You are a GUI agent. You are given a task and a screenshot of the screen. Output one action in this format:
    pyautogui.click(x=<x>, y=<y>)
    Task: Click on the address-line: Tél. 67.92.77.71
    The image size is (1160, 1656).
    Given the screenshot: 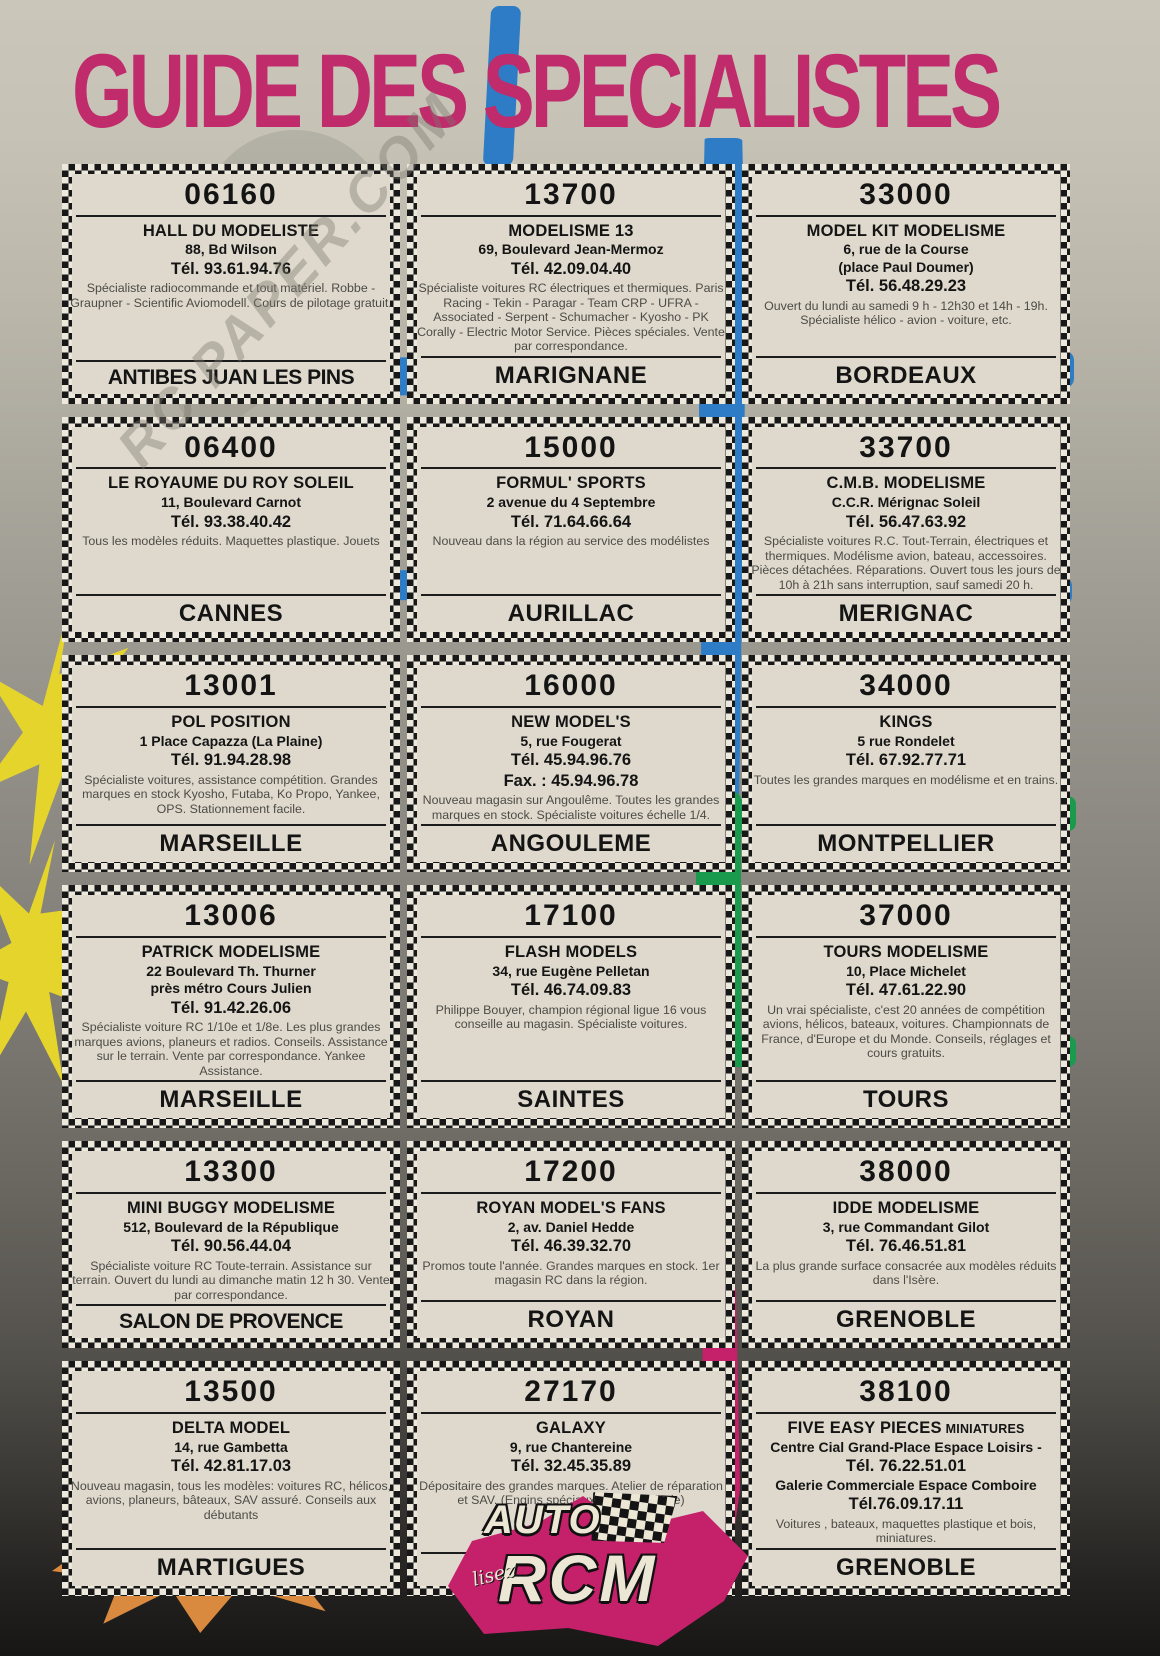 What is the action you would take?
    pyautogui.click(x=906, y=760)
    